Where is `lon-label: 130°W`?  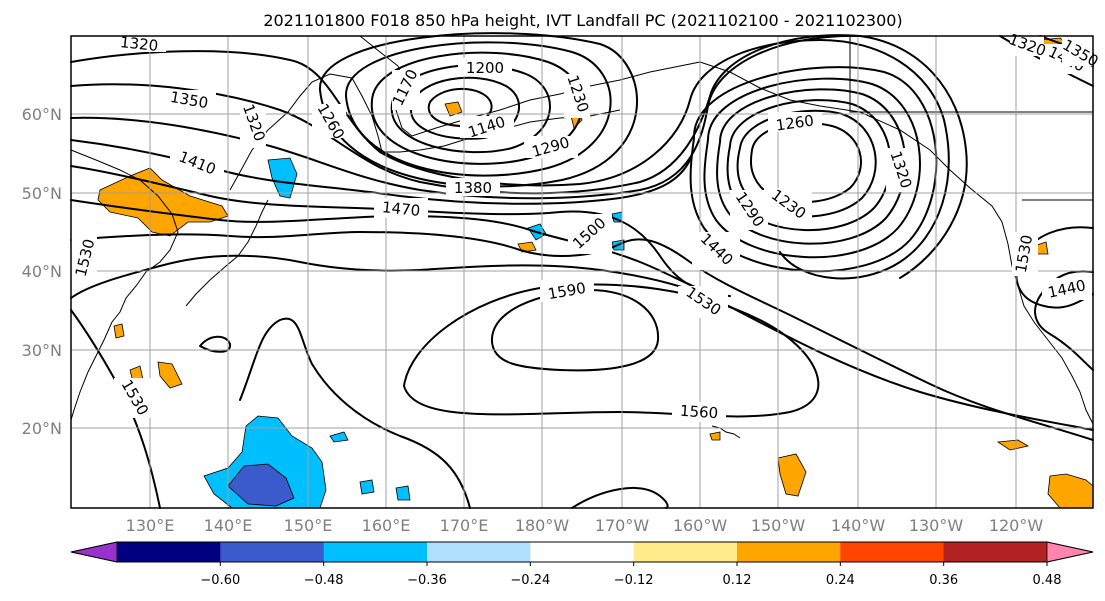
lon-label: 130°W is located at coordinates (936, 525).